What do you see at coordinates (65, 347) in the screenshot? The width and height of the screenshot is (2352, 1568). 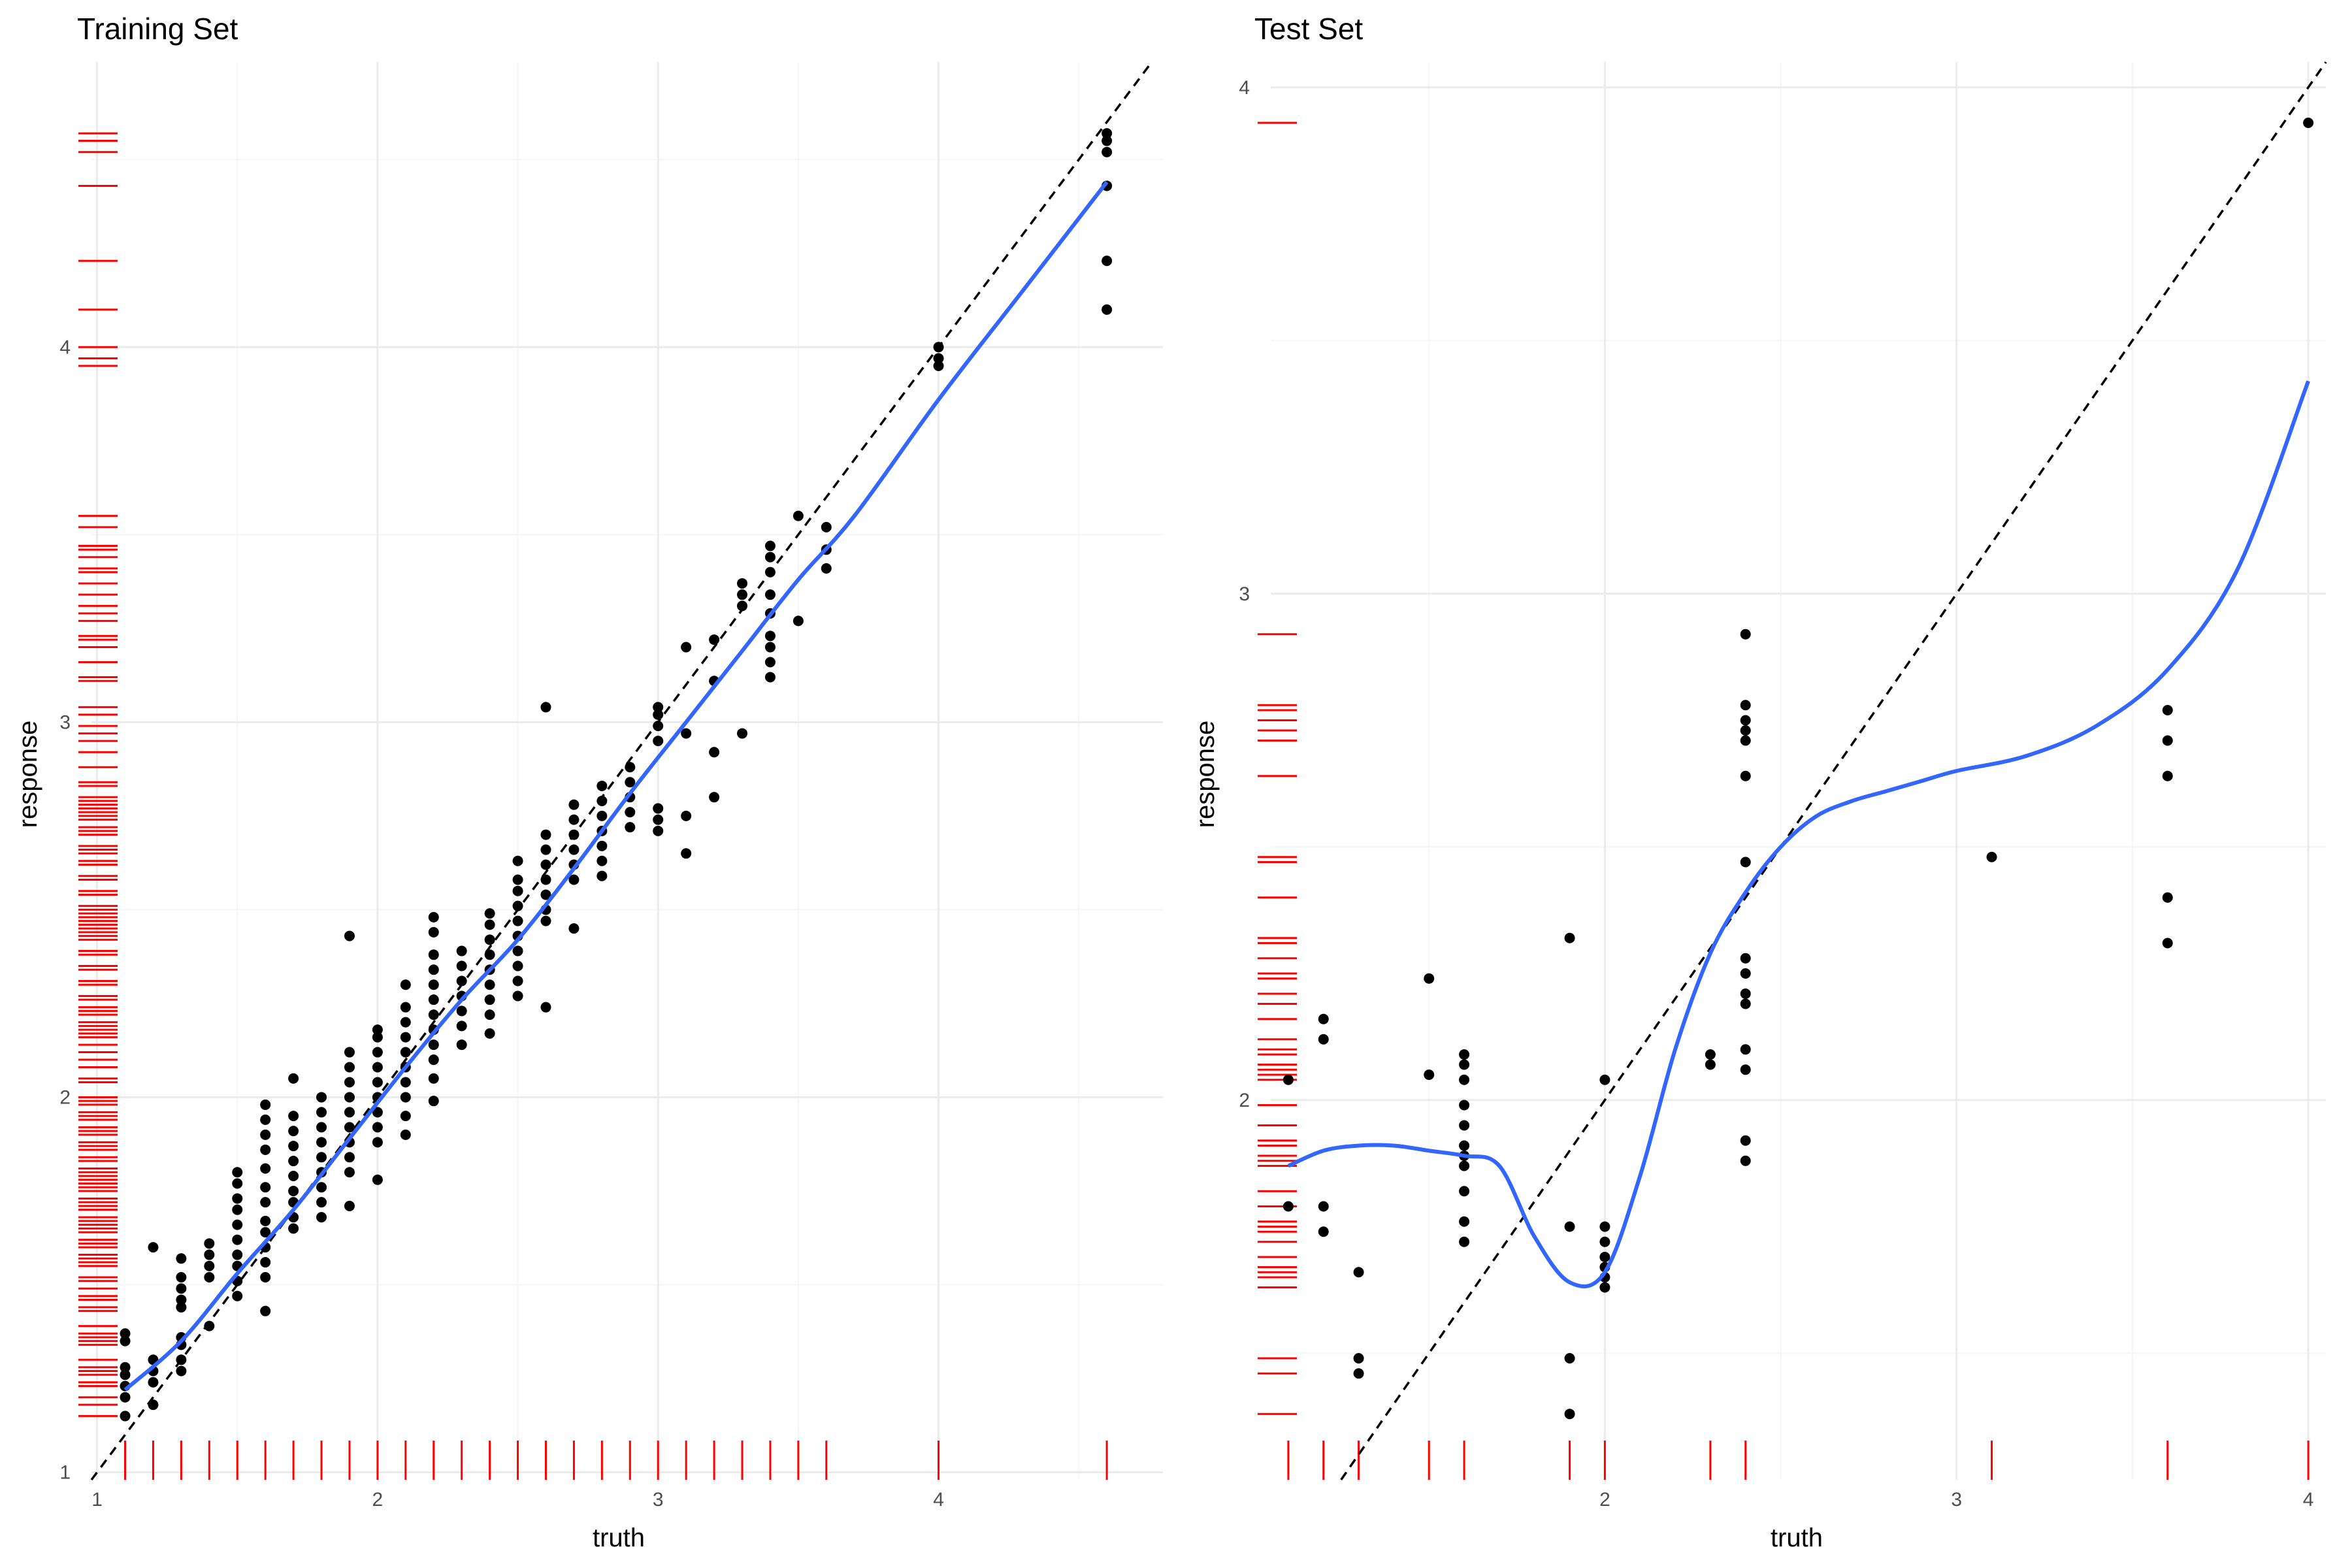 I see `y-tick-label: 4` at bounding box center [65, 347].